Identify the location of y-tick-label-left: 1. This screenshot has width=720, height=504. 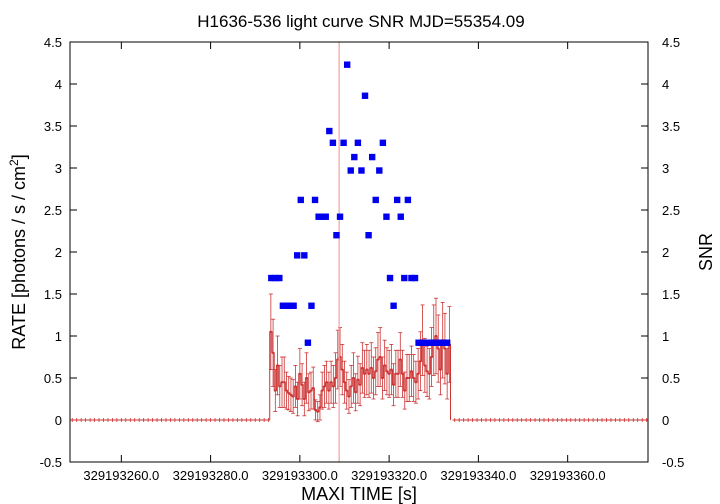
(58, 336).